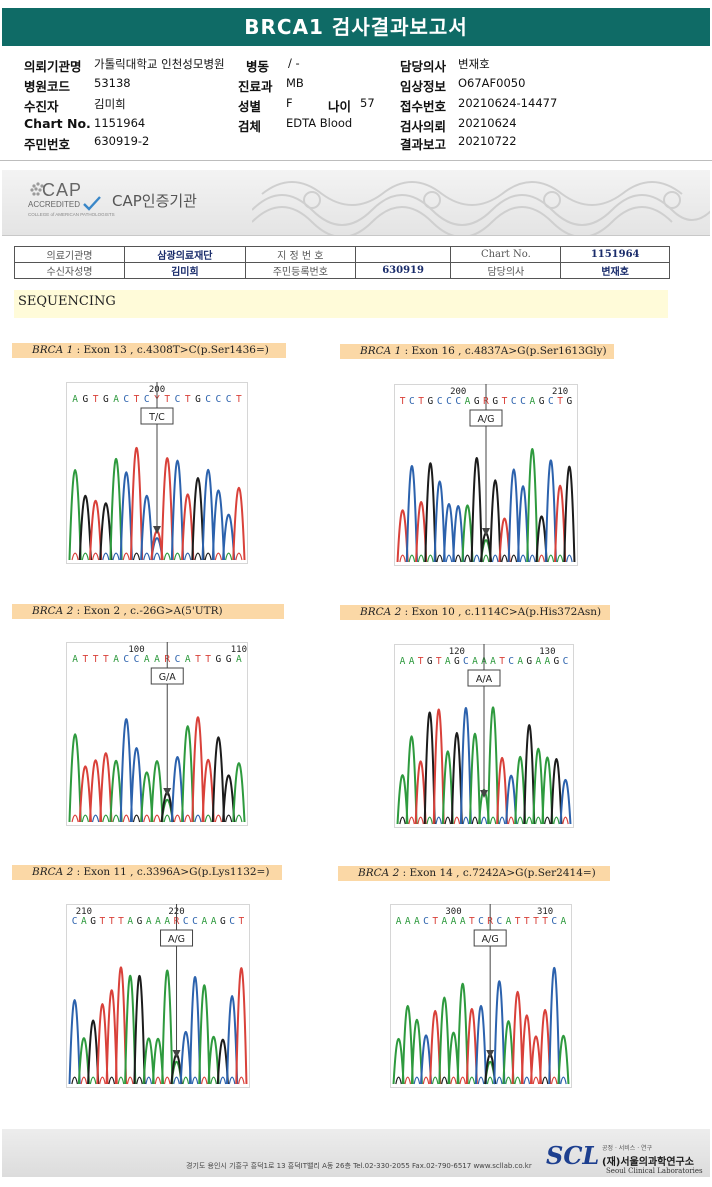 This screenshot has height=1187, width=712. What do you see at coordinates (41, 106) in the screenshot?
I see `info-key-patient: 수진자` at bounding box center [41, 106].